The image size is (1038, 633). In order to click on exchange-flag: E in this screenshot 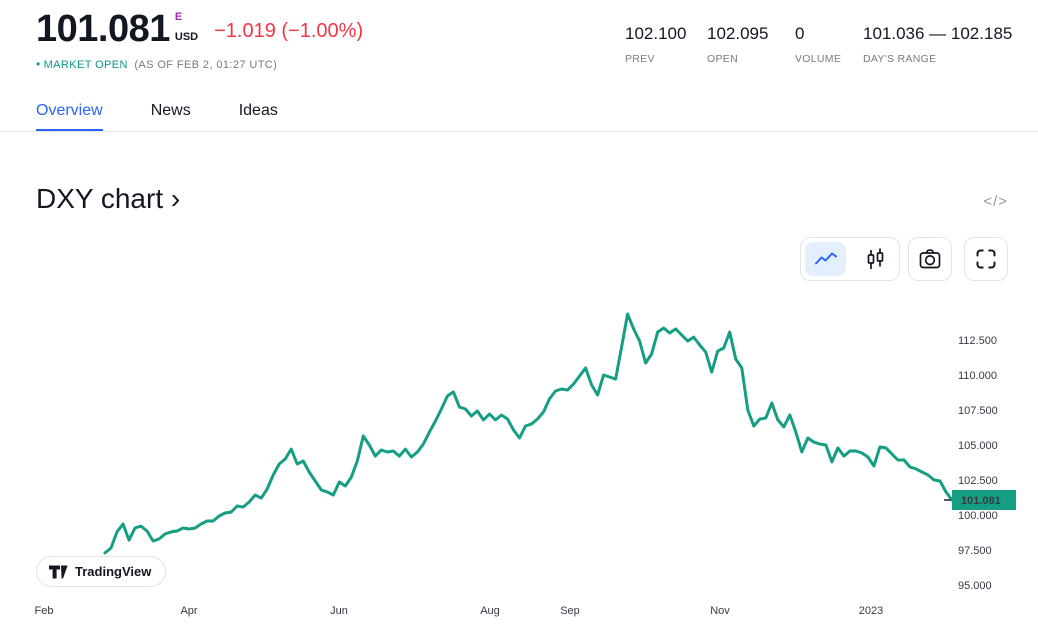, I will do `click(178, 17)`.